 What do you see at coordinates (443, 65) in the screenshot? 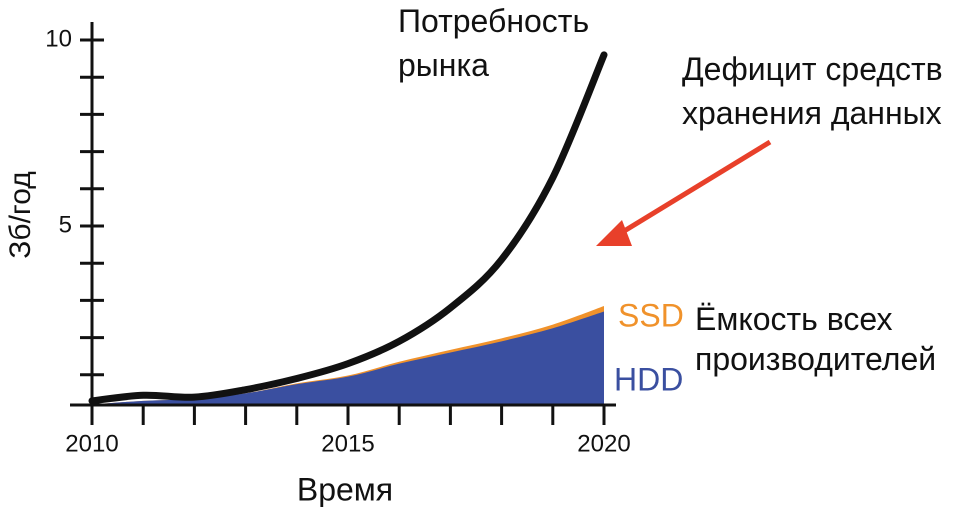
I see `demand-label-line: рынка` at bounding box center [443, 65].